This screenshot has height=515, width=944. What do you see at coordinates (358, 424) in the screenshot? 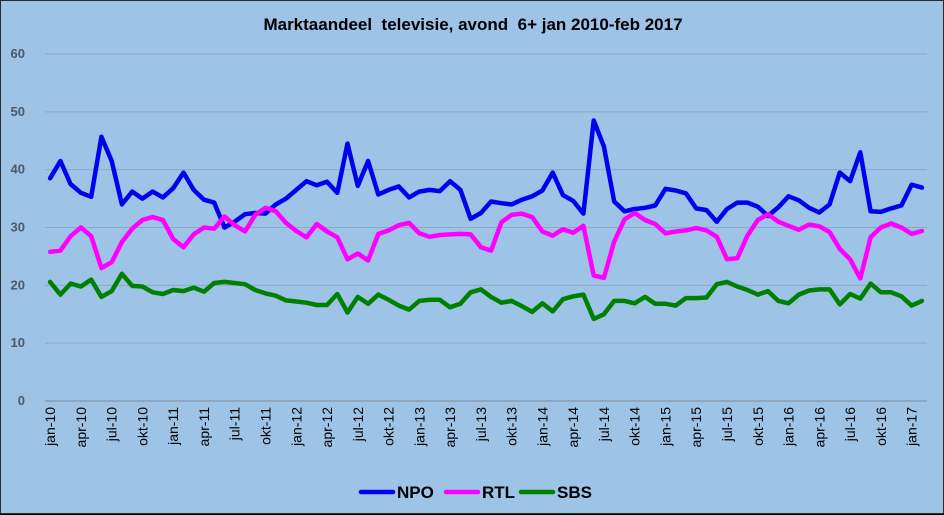
I see `x-tick-label: jul-12` at bounding box center [358, 424].